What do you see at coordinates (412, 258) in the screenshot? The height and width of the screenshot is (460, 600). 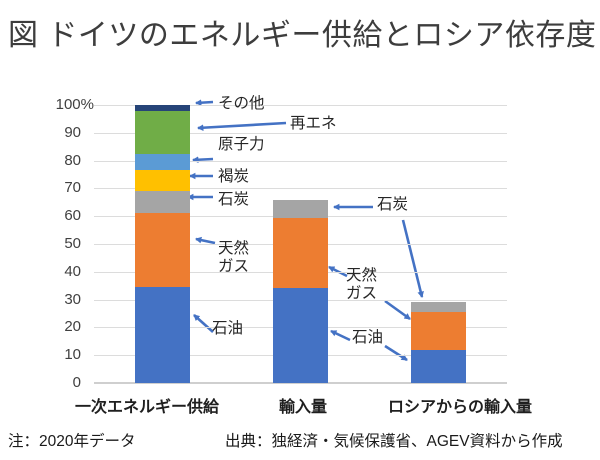 I see `arrow-coal-2-down` at bounding box center [412, 258].